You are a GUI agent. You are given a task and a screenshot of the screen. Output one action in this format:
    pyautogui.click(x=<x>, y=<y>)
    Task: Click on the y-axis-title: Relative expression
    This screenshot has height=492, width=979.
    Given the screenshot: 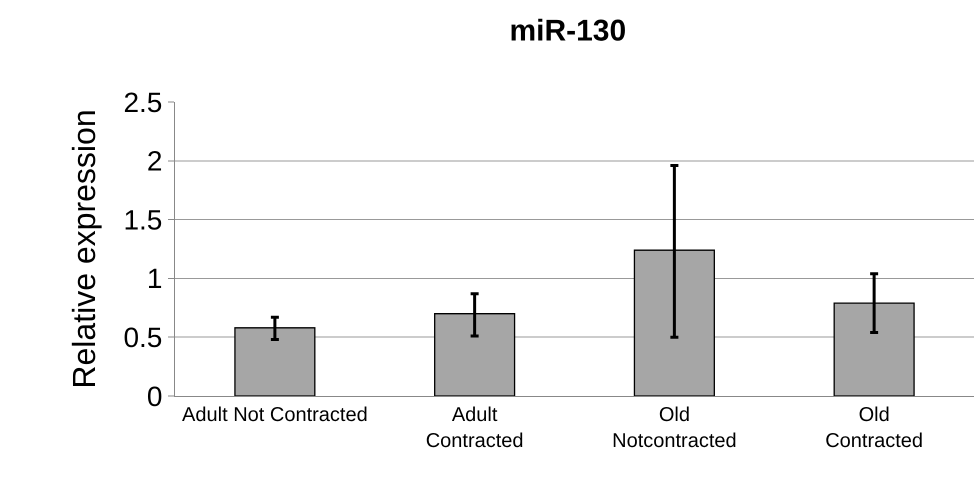 What is the action you would take?
    pyautogui.click(x=84, y=249)
    